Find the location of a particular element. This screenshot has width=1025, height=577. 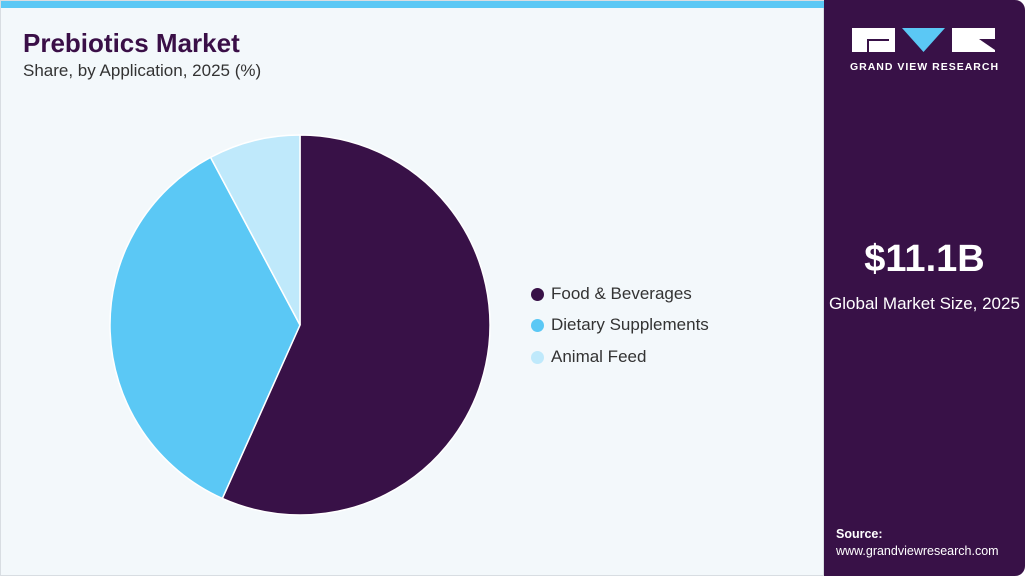

market-size-label: Global Market Size, 2025 is located at coordinates (924, 303).